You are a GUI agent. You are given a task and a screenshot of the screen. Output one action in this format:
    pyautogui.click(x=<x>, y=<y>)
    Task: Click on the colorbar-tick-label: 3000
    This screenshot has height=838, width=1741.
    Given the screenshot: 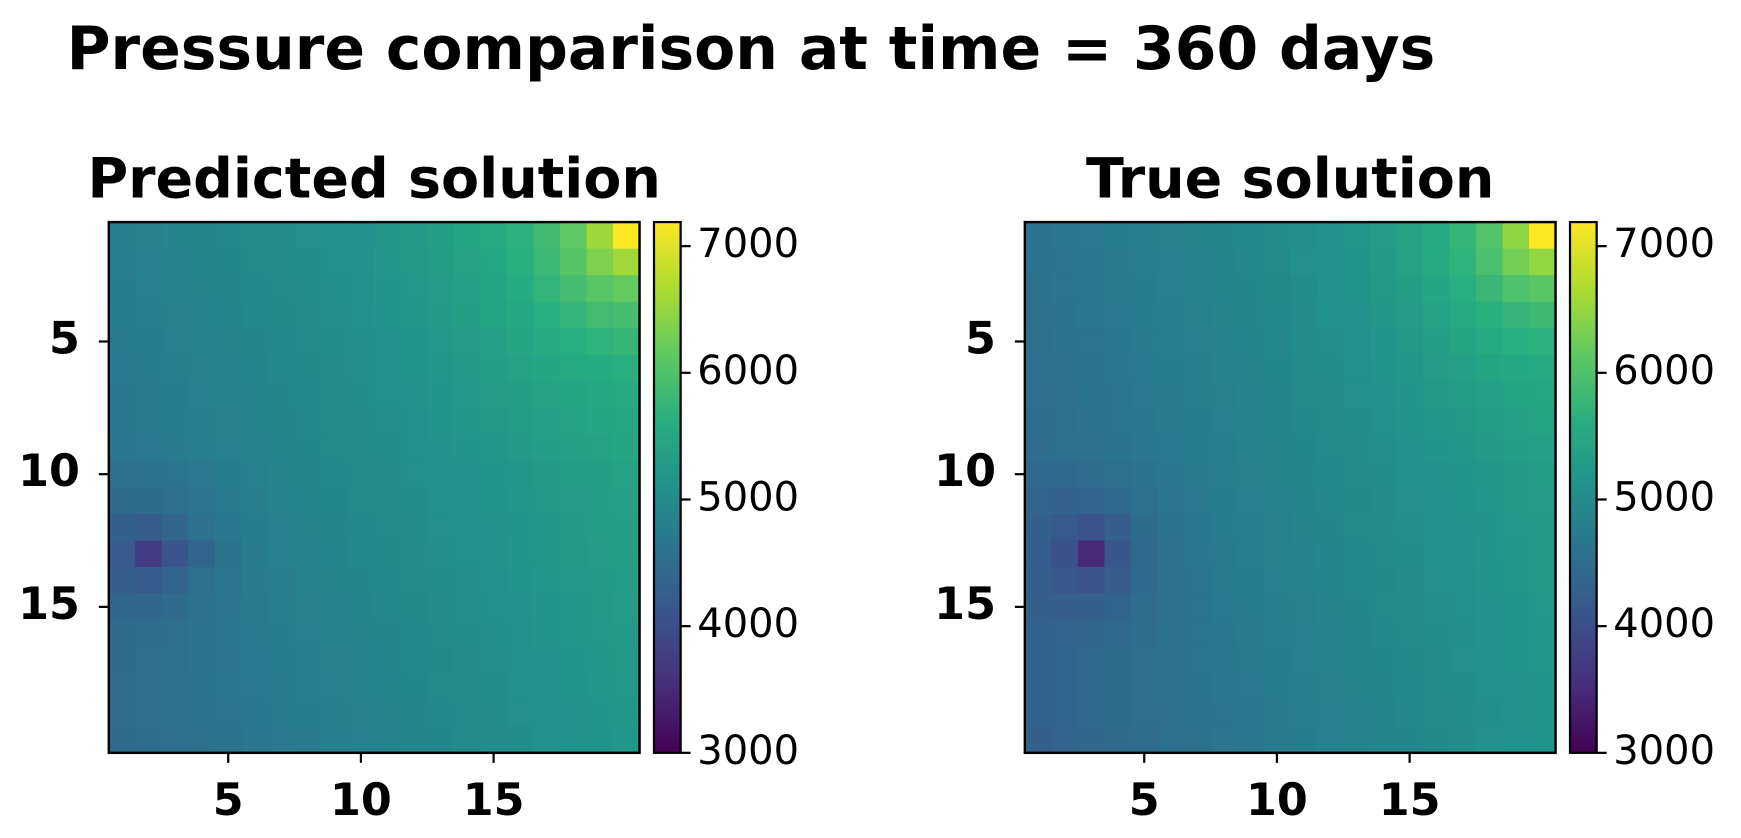 What is the action you would take?
    pyautogui.click(x=748, y=751)
    